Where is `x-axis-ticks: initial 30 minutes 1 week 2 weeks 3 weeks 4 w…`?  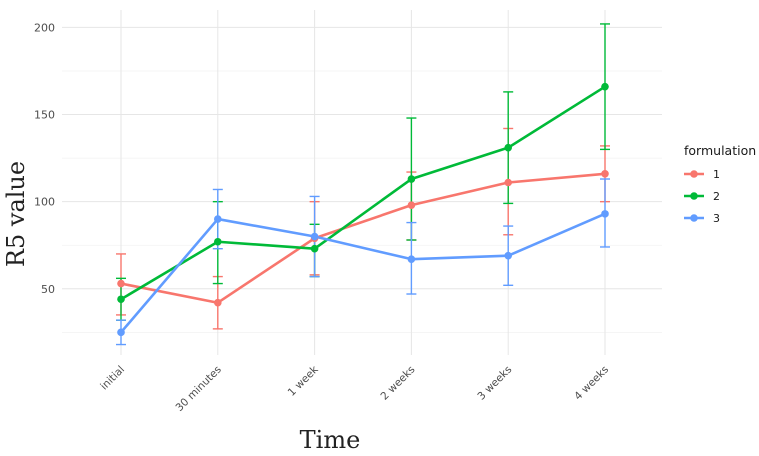
x-axis-ticks: initial 30 minutes 1 week 2 weeks 3 weeks 4 w… is located at coordinates (354, 388).